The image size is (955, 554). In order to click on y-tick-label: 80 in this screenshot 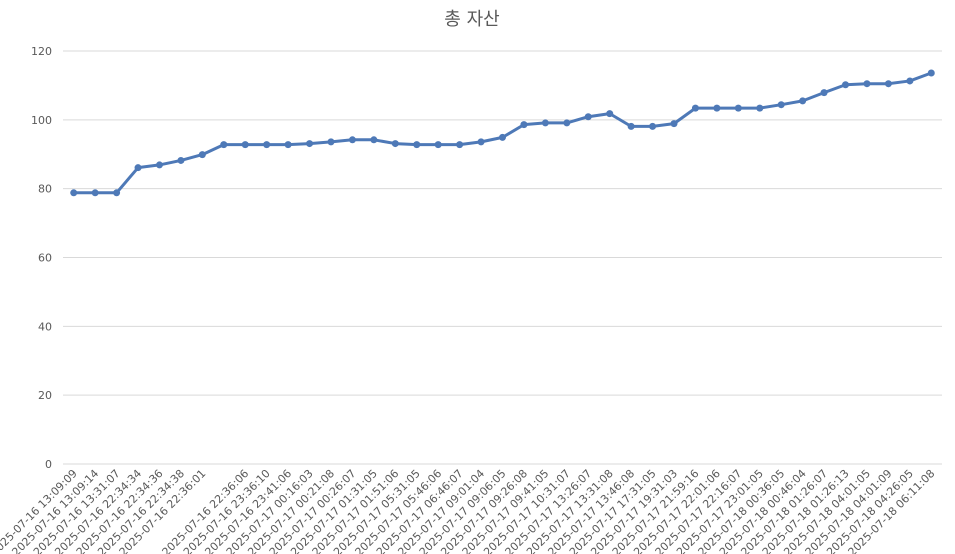, I will do `click(45, 189)`.